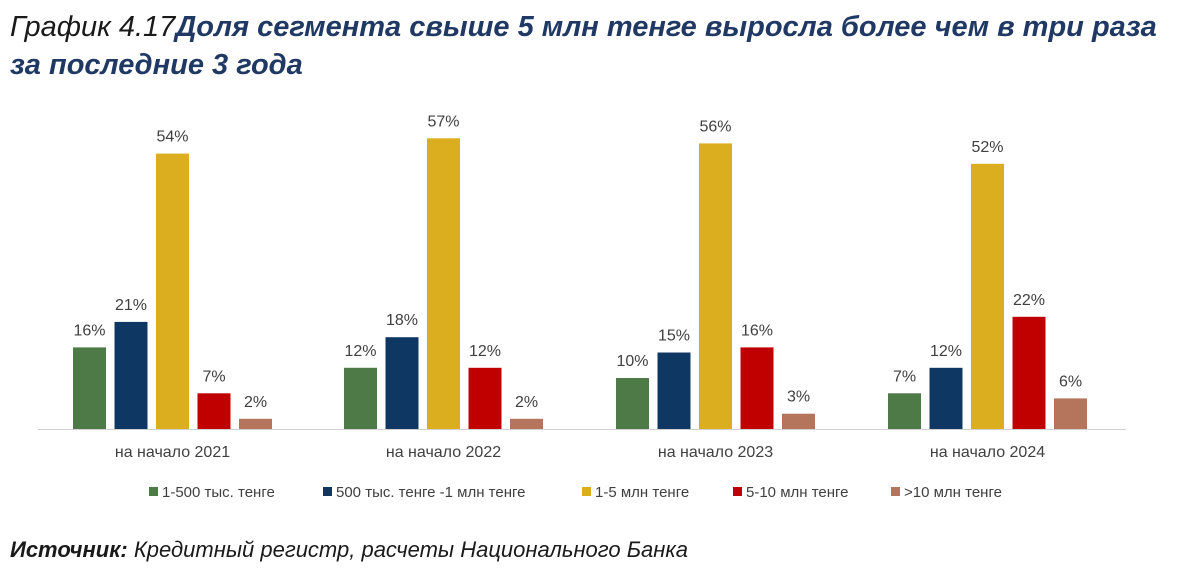 The height and width of the screenshot is (580, 1200). Describe the element at coordinates (69, 549) in the screenshot. I see `source-label: Источник:` at that location.